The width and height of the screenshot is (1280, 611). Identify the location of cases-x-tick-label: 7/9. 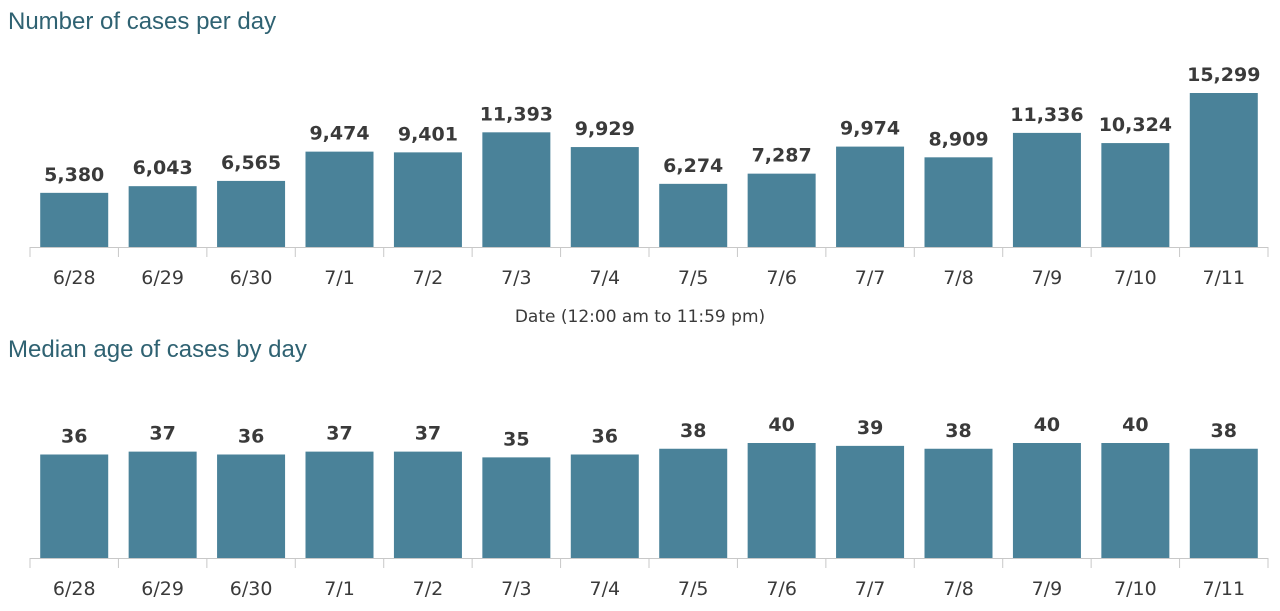
(1047, 278).